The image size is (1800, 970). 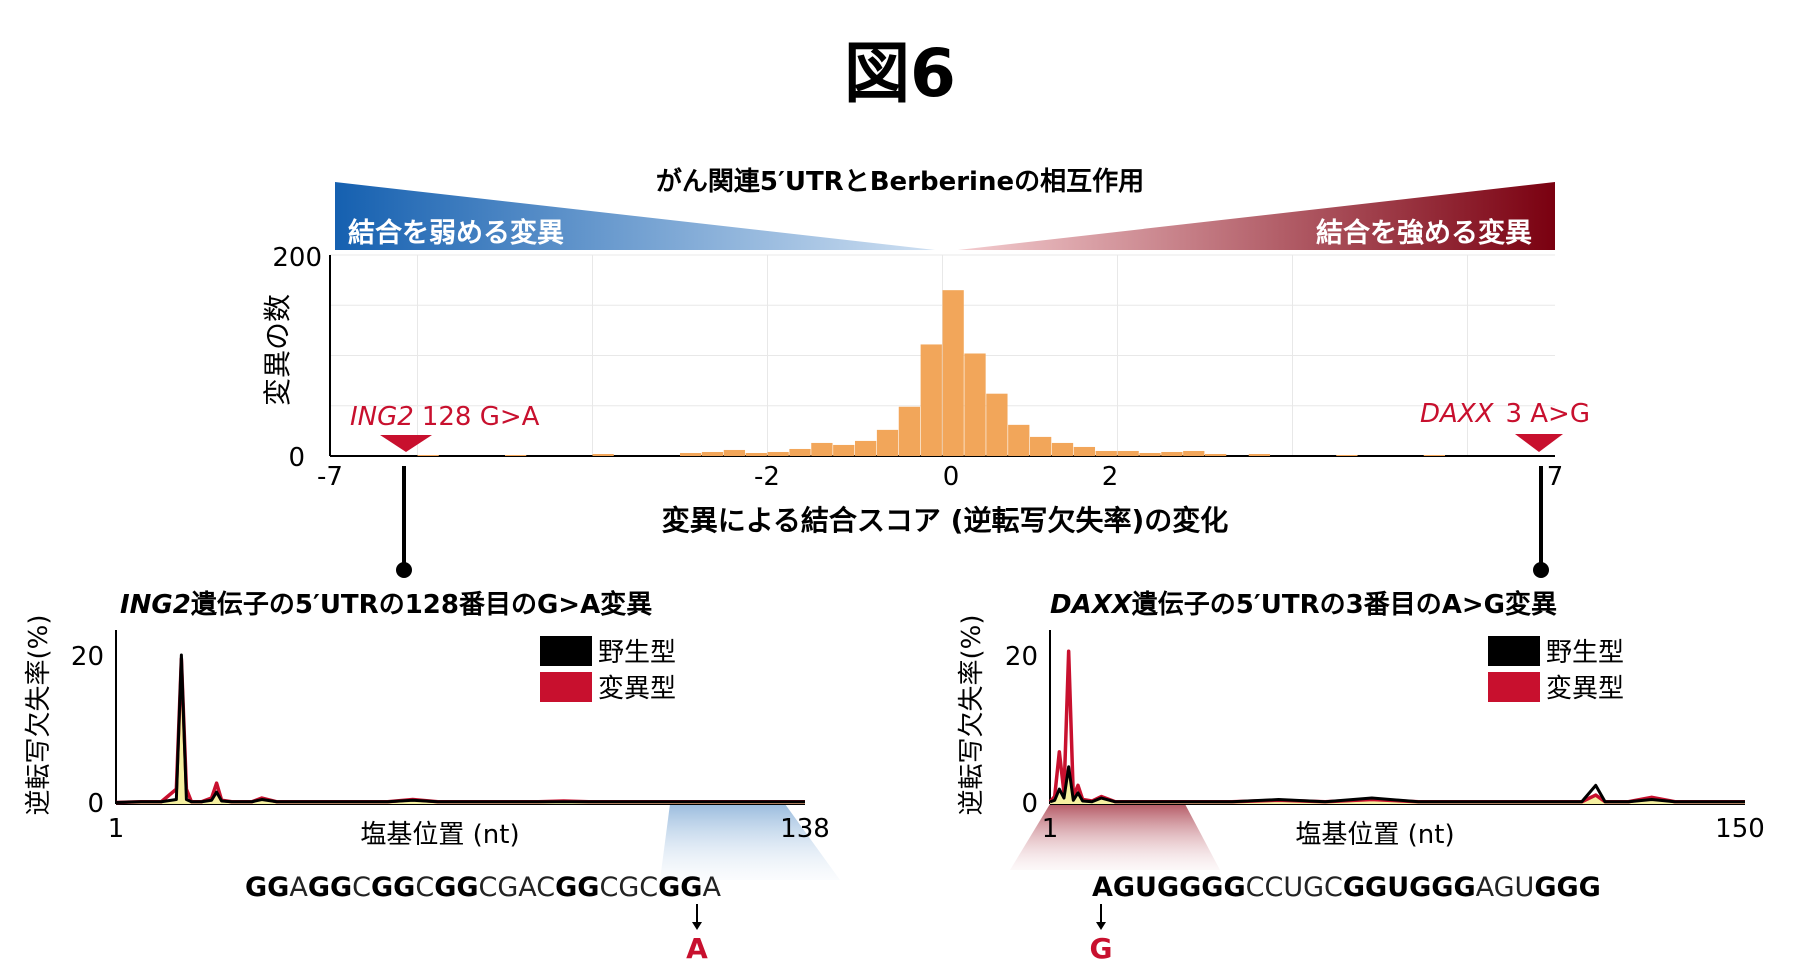 What do you see at coordinates (566, 687) in the screenshot?
I see `ing2-legend-mut-swatch` at bounding box center [566, 687].